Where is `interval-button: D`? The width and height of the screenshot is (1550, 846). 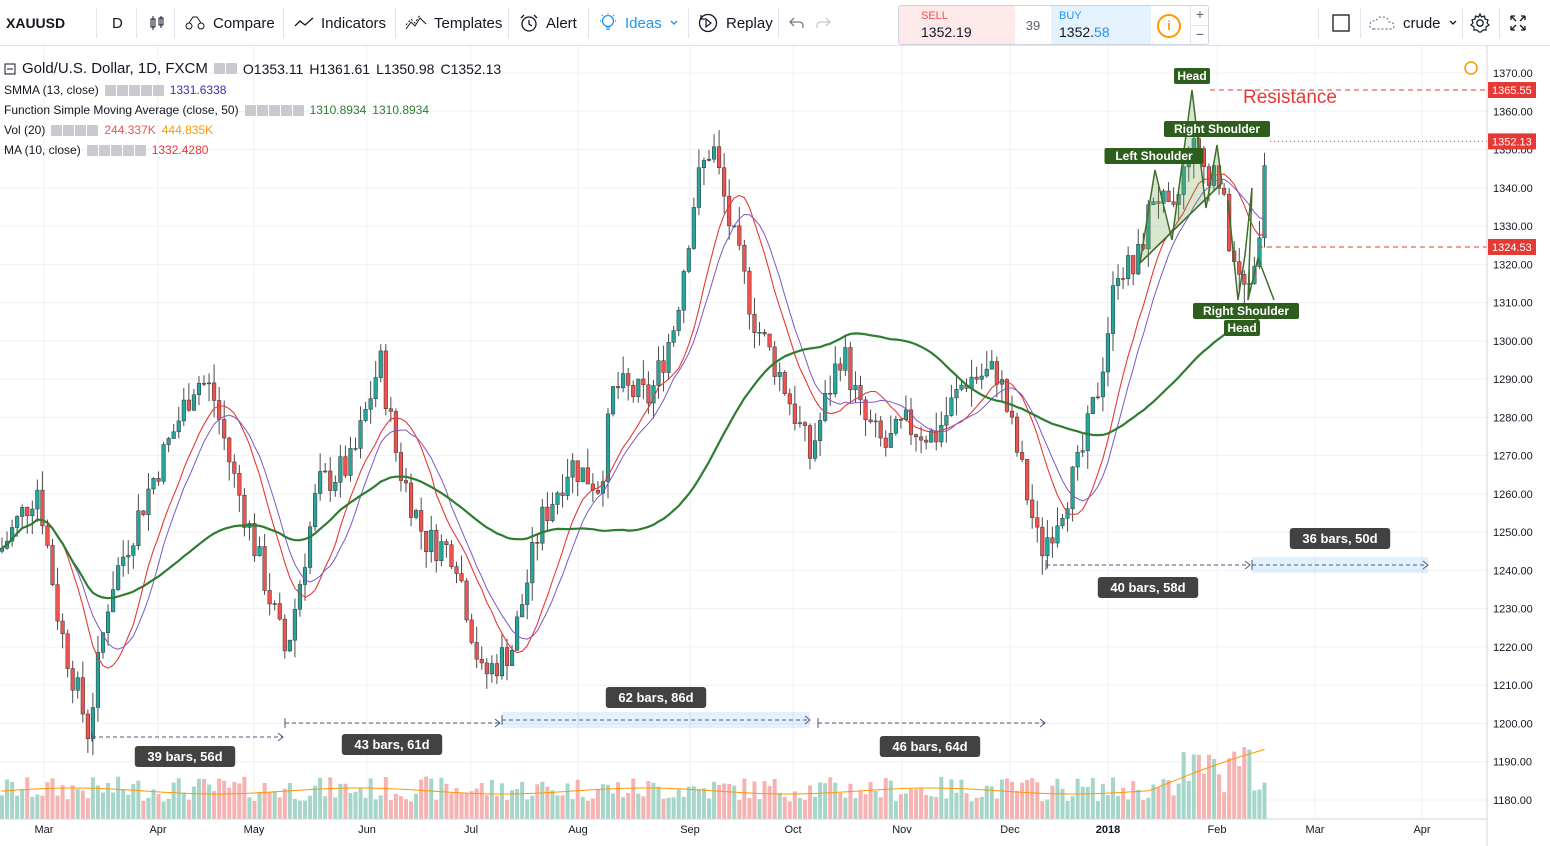
interval-button: D is located at coordinates (117, 23).